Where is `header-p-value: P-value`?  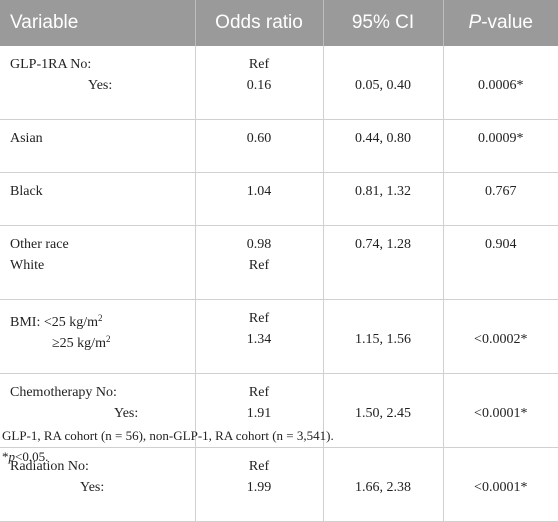
header-p-value: P-value is located at coordinates (500, 23).